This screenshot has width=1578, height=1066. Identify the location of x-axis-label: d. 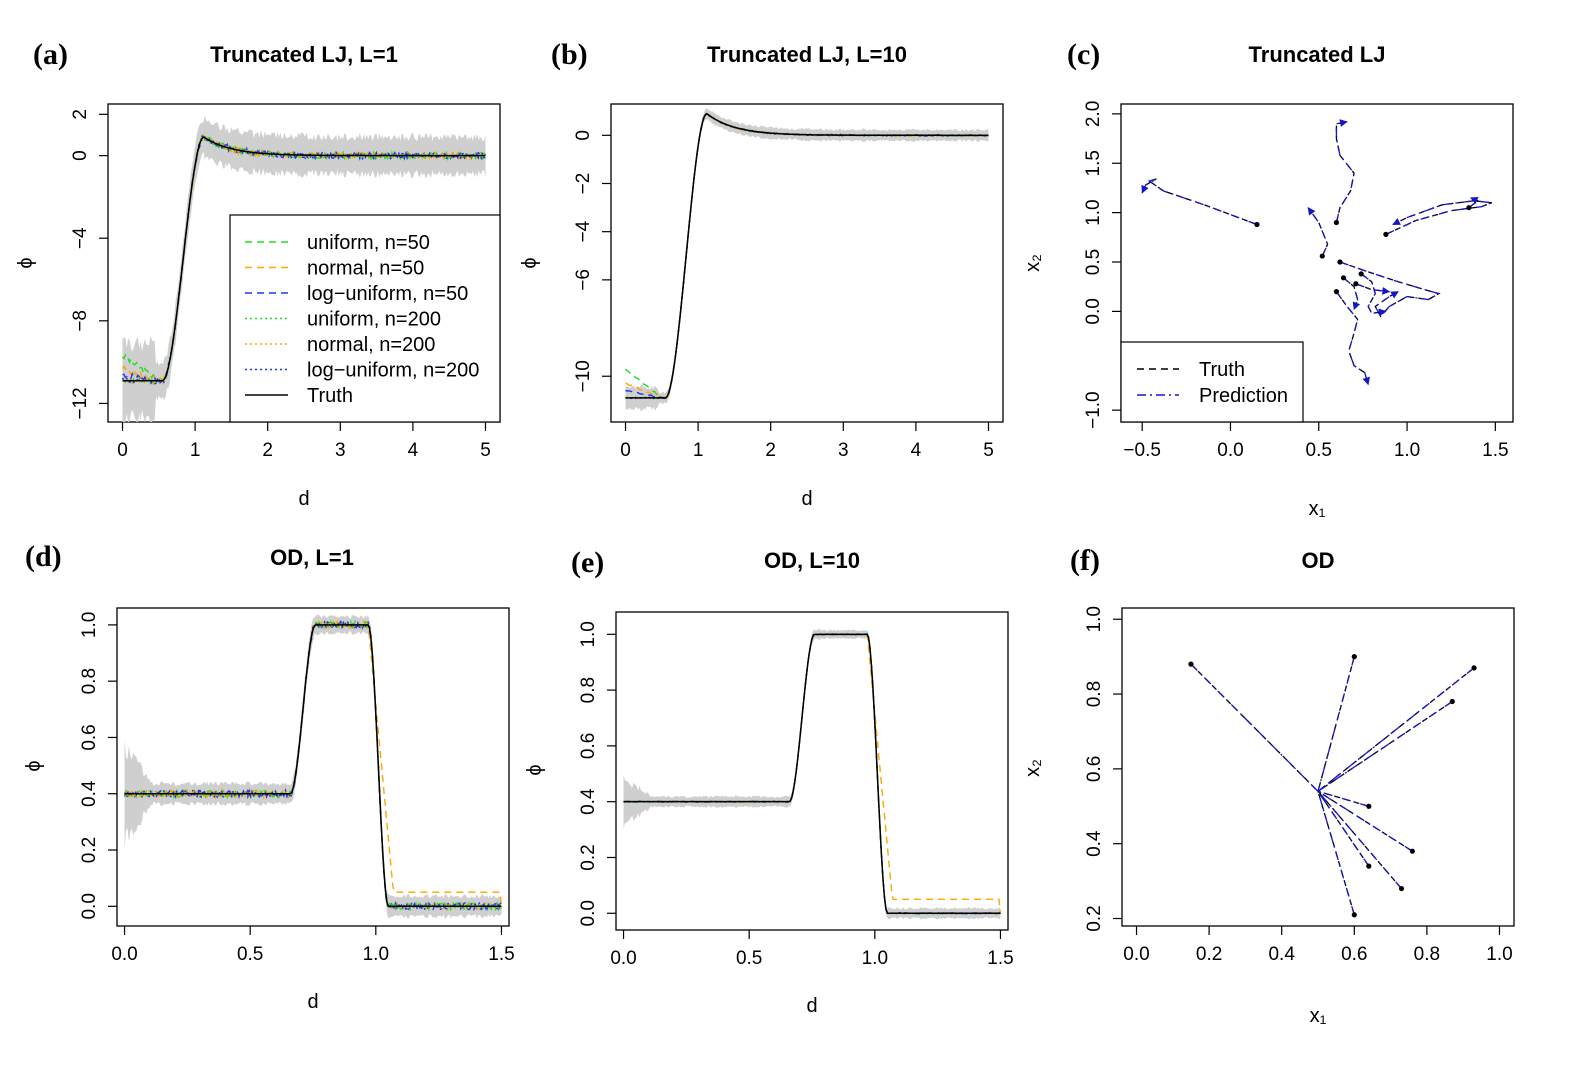
(303, 499).